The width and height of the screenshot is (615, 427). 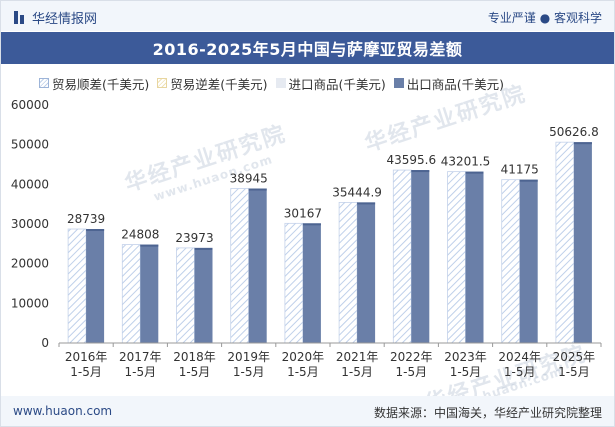 I want to click on legend-item-export: 出口商品(千美元), so click(x=449, y=83).